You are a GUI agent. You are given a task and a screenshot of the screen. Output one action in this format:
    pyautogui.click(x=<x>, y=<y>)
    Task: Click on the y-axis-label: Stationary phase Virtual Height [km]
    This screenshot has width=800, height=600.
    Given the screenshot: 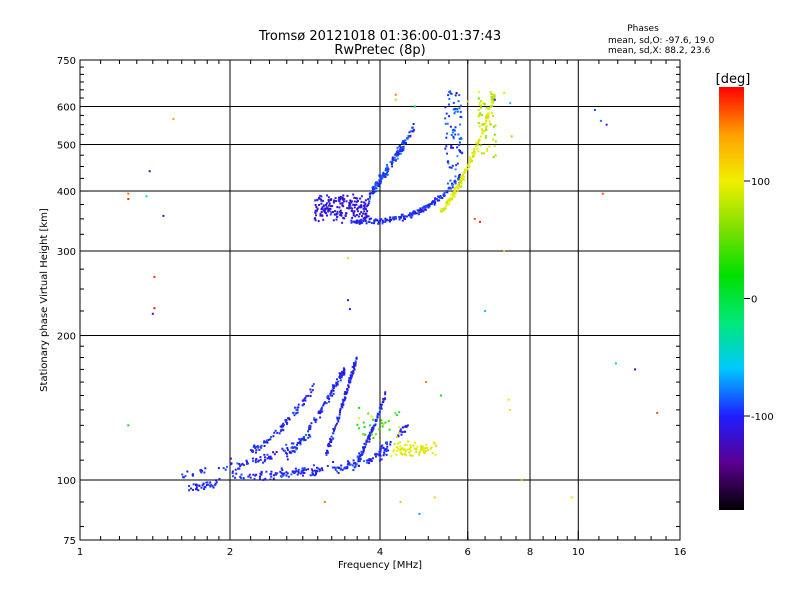 What is the action you would take?
    pyautogui.click(x=44, y=300)
    